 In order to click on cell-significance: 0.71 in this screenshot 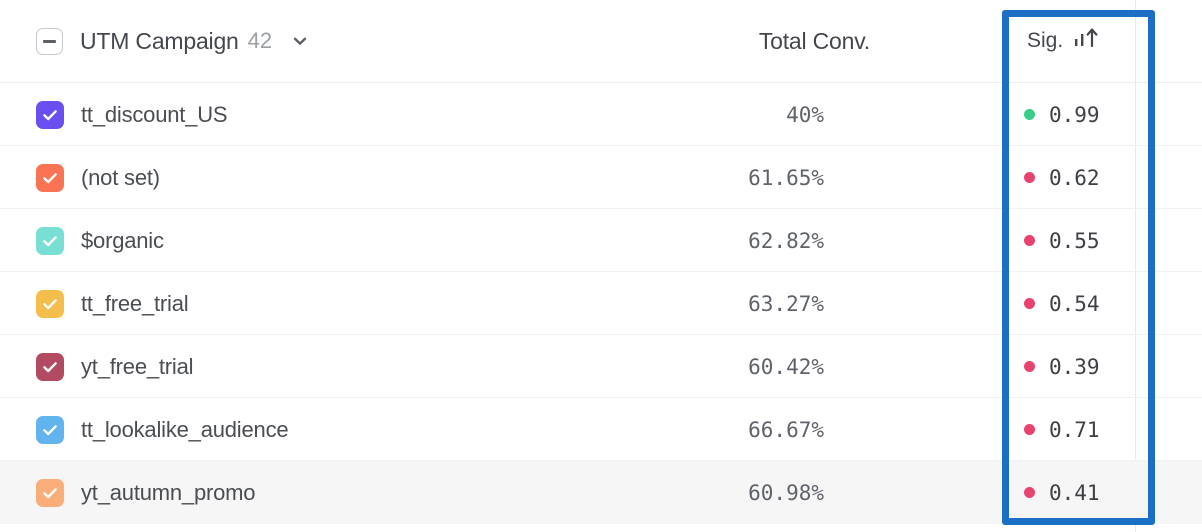, I will do `click(1062, 429)`.